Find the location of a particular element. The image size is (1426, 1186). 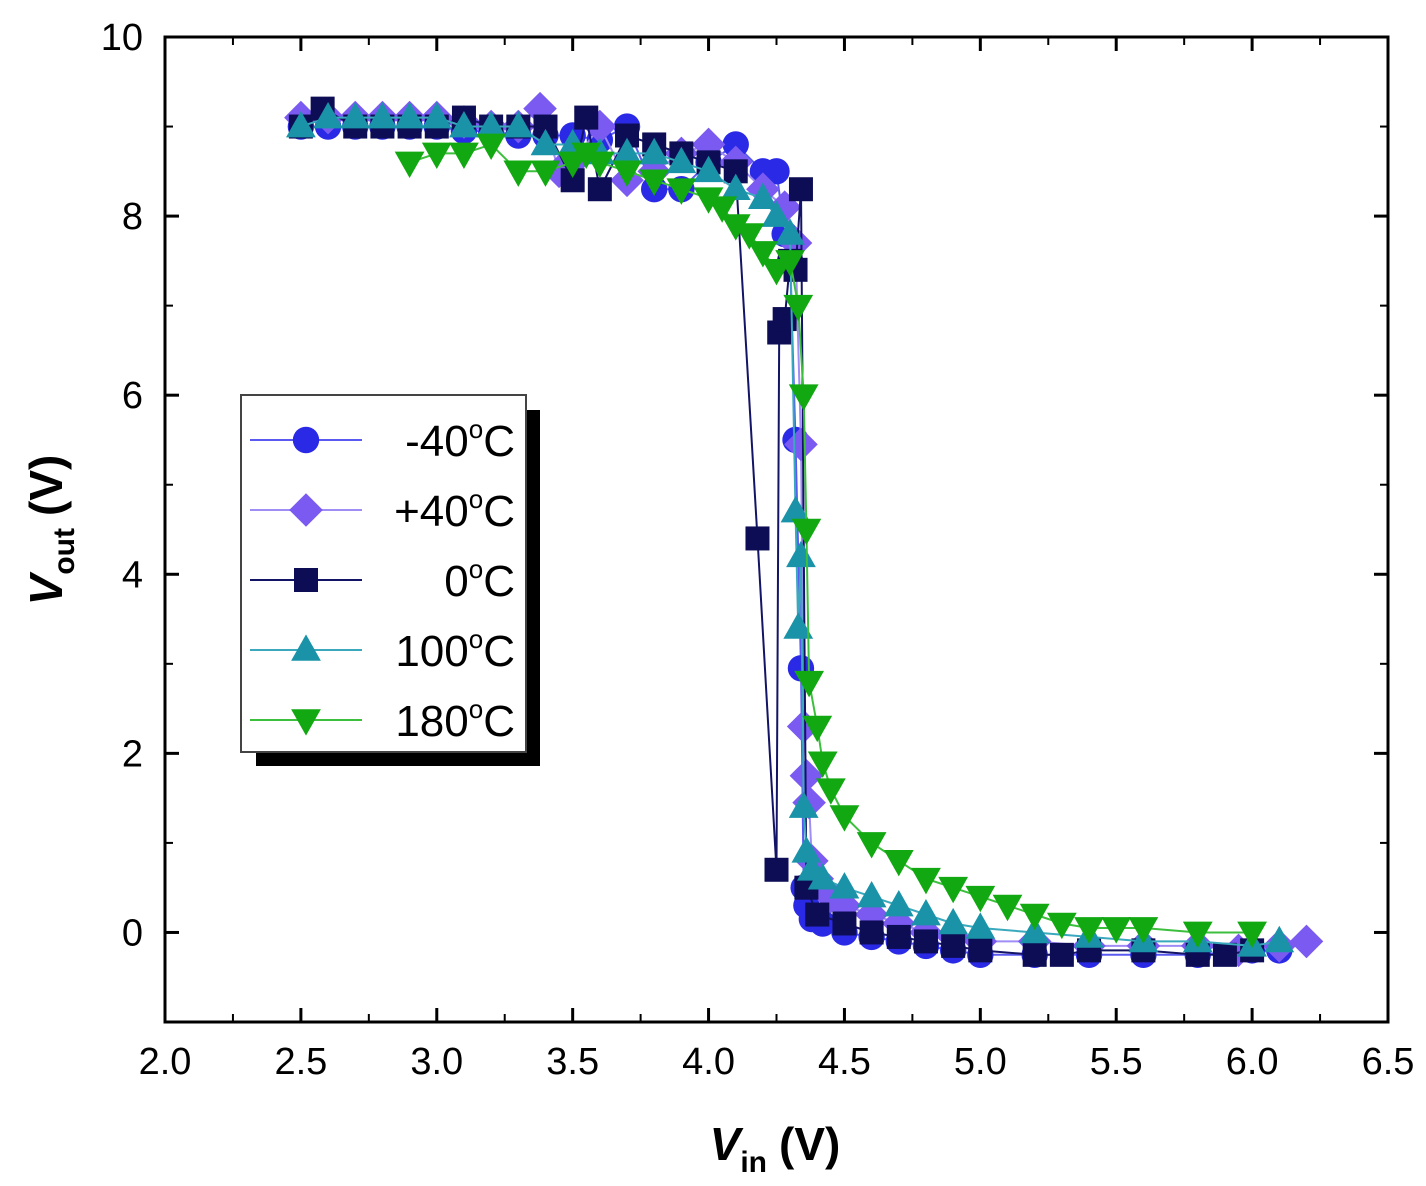

legend-box is located at coordinates (383, 573).